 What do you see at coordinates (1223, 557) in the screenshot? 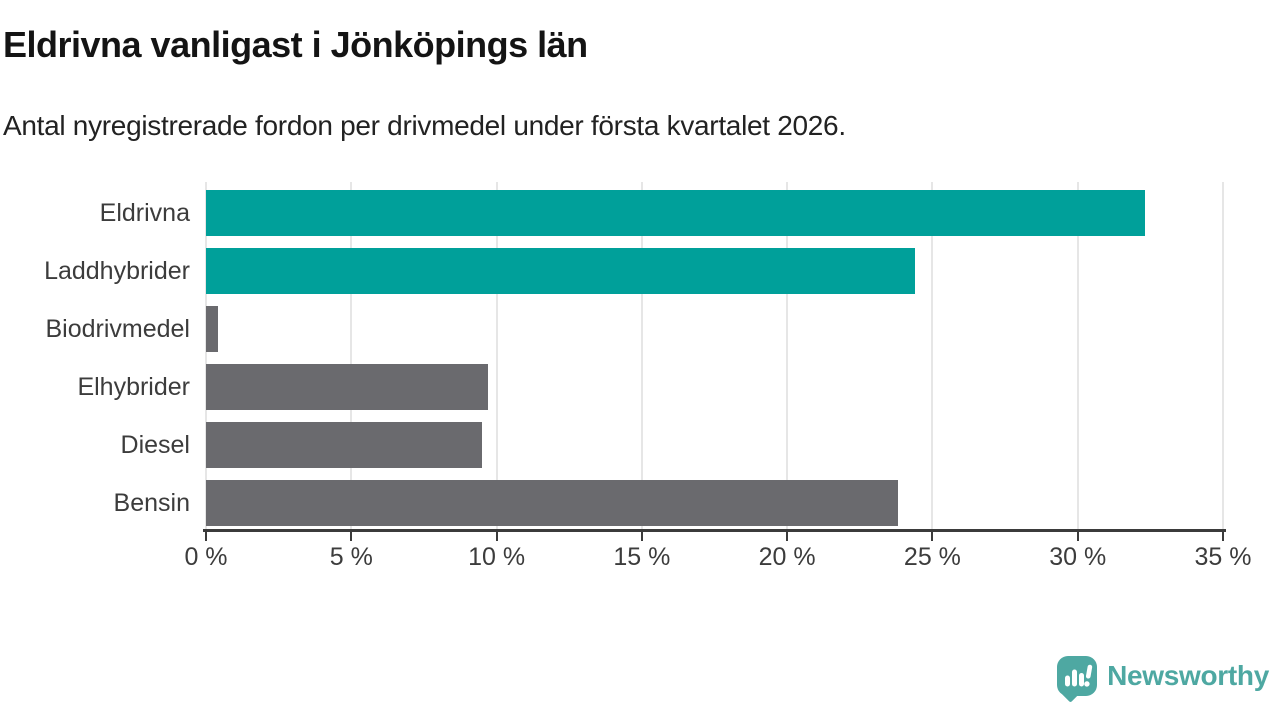
I see `axis-tick-label: 35 %` at bounding box center [1223, 557].